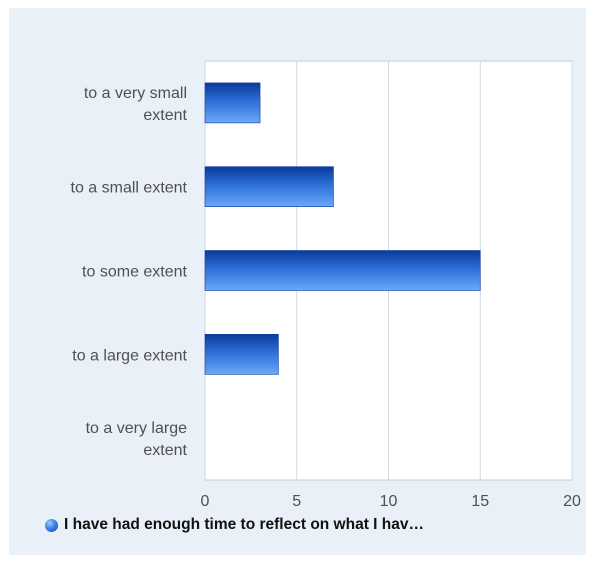 The height and width of the screenshot is (563, 595). What do you see at coordinates (205, 501) in the screenshot?
I see `x-tick-label: 0` at bounding box center [205, 501].